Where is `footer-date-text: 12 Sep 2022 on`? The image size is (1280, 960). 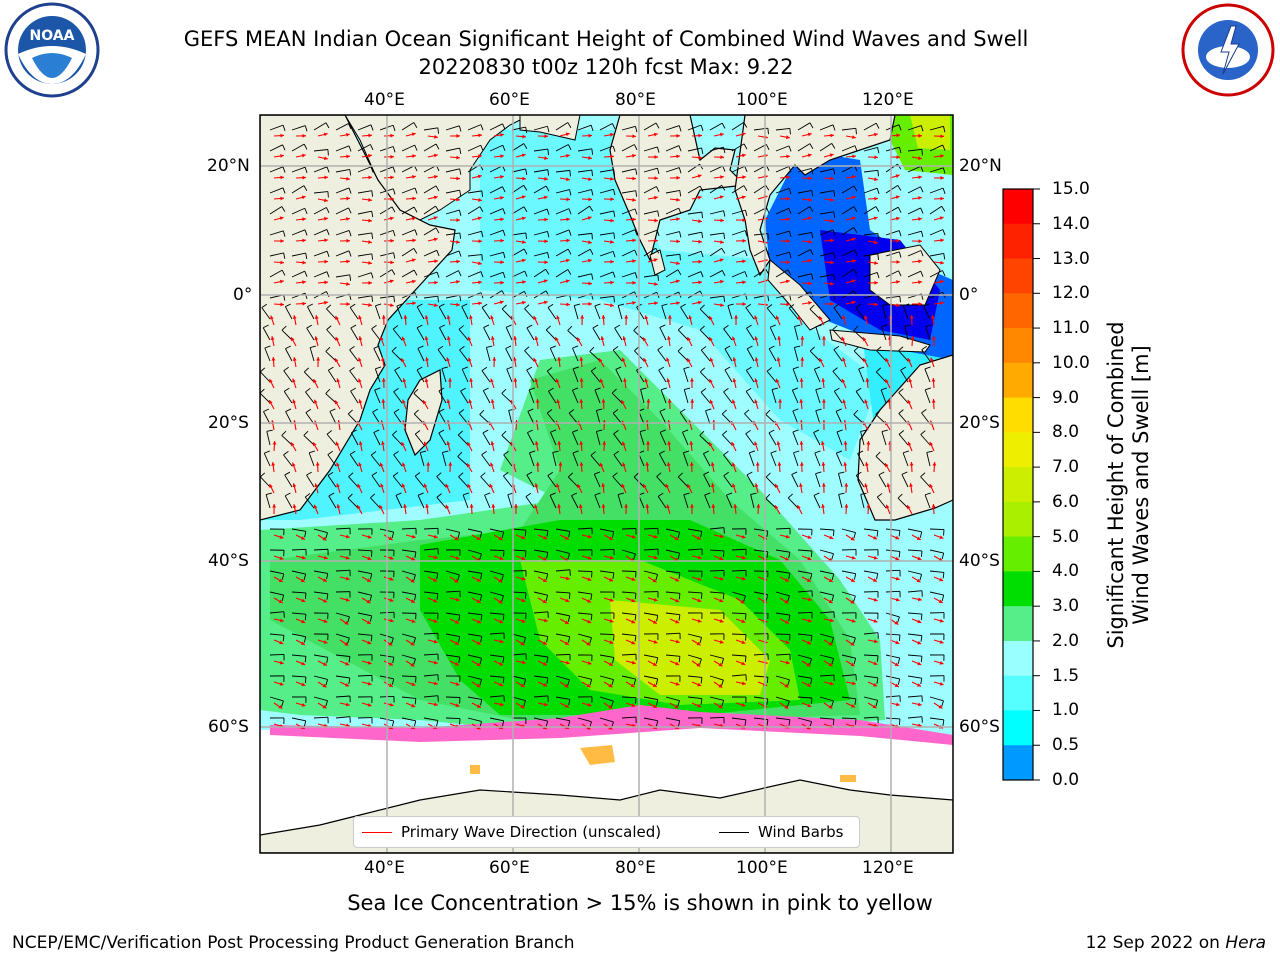
footer-date-text: 12 Sep 2022 on is located at coordinates (1152, 943).